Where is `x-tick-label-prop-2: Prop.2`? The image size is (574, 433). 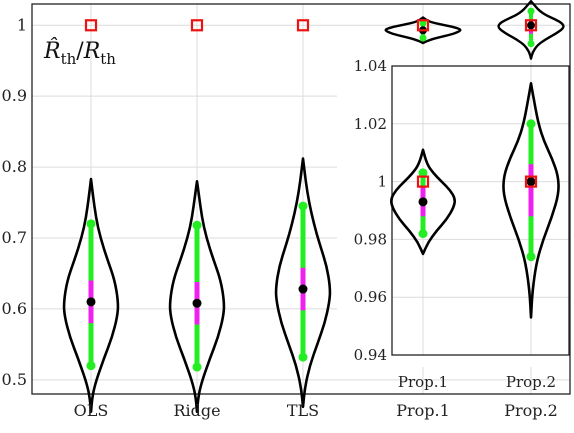
x-tick-label-prop-2: Prop.2 is located at coordinates (531, 410).